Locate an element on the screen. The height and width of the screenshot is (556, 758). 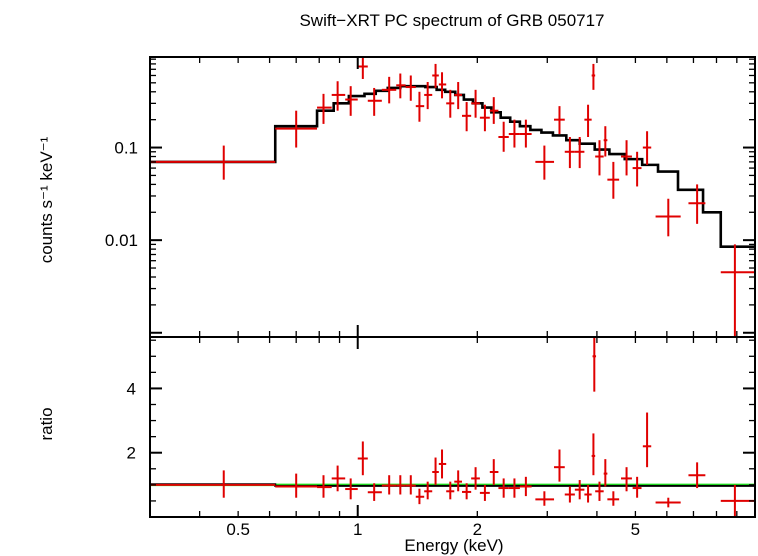
x-tick-label: 0.5 is located at coordinates (238, 529).